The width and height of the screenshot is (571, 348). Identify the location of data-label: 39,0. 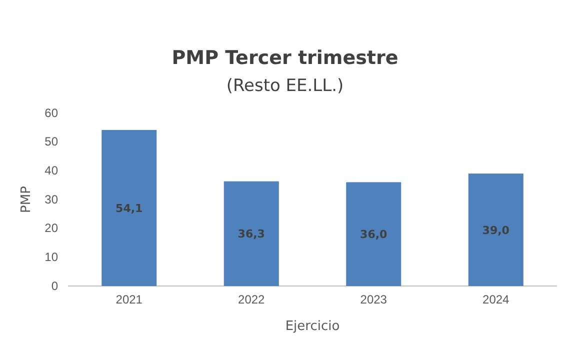
(496, 230).